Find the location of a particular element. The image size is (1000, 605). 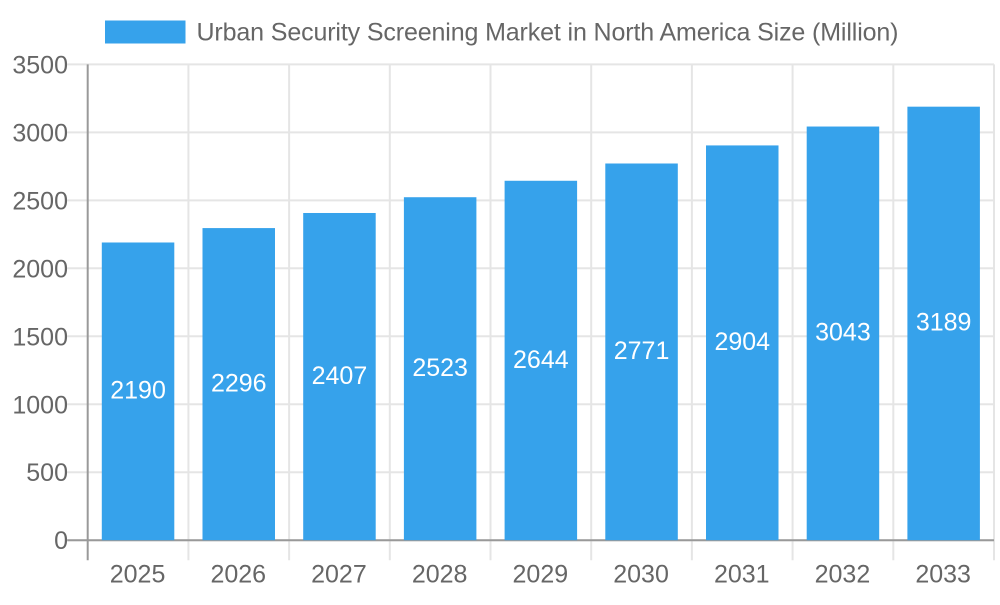

svg-text: 3500 is located at coordinates (40, 65).